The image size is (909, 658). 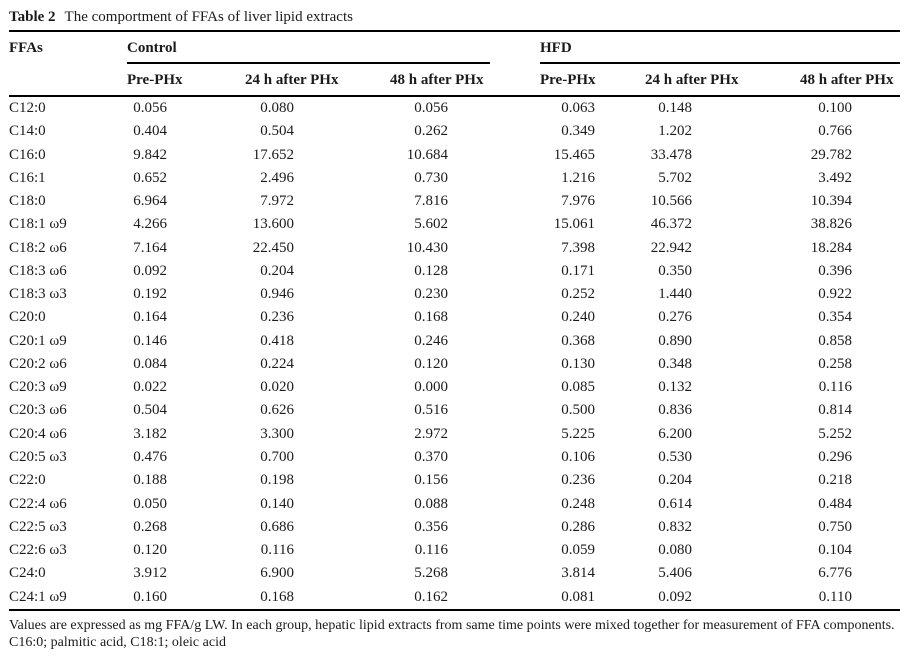 What do you see at coordinates (277, 433) in the screenshot?
I see `value: 3.300` at bounding box center [277, 433].